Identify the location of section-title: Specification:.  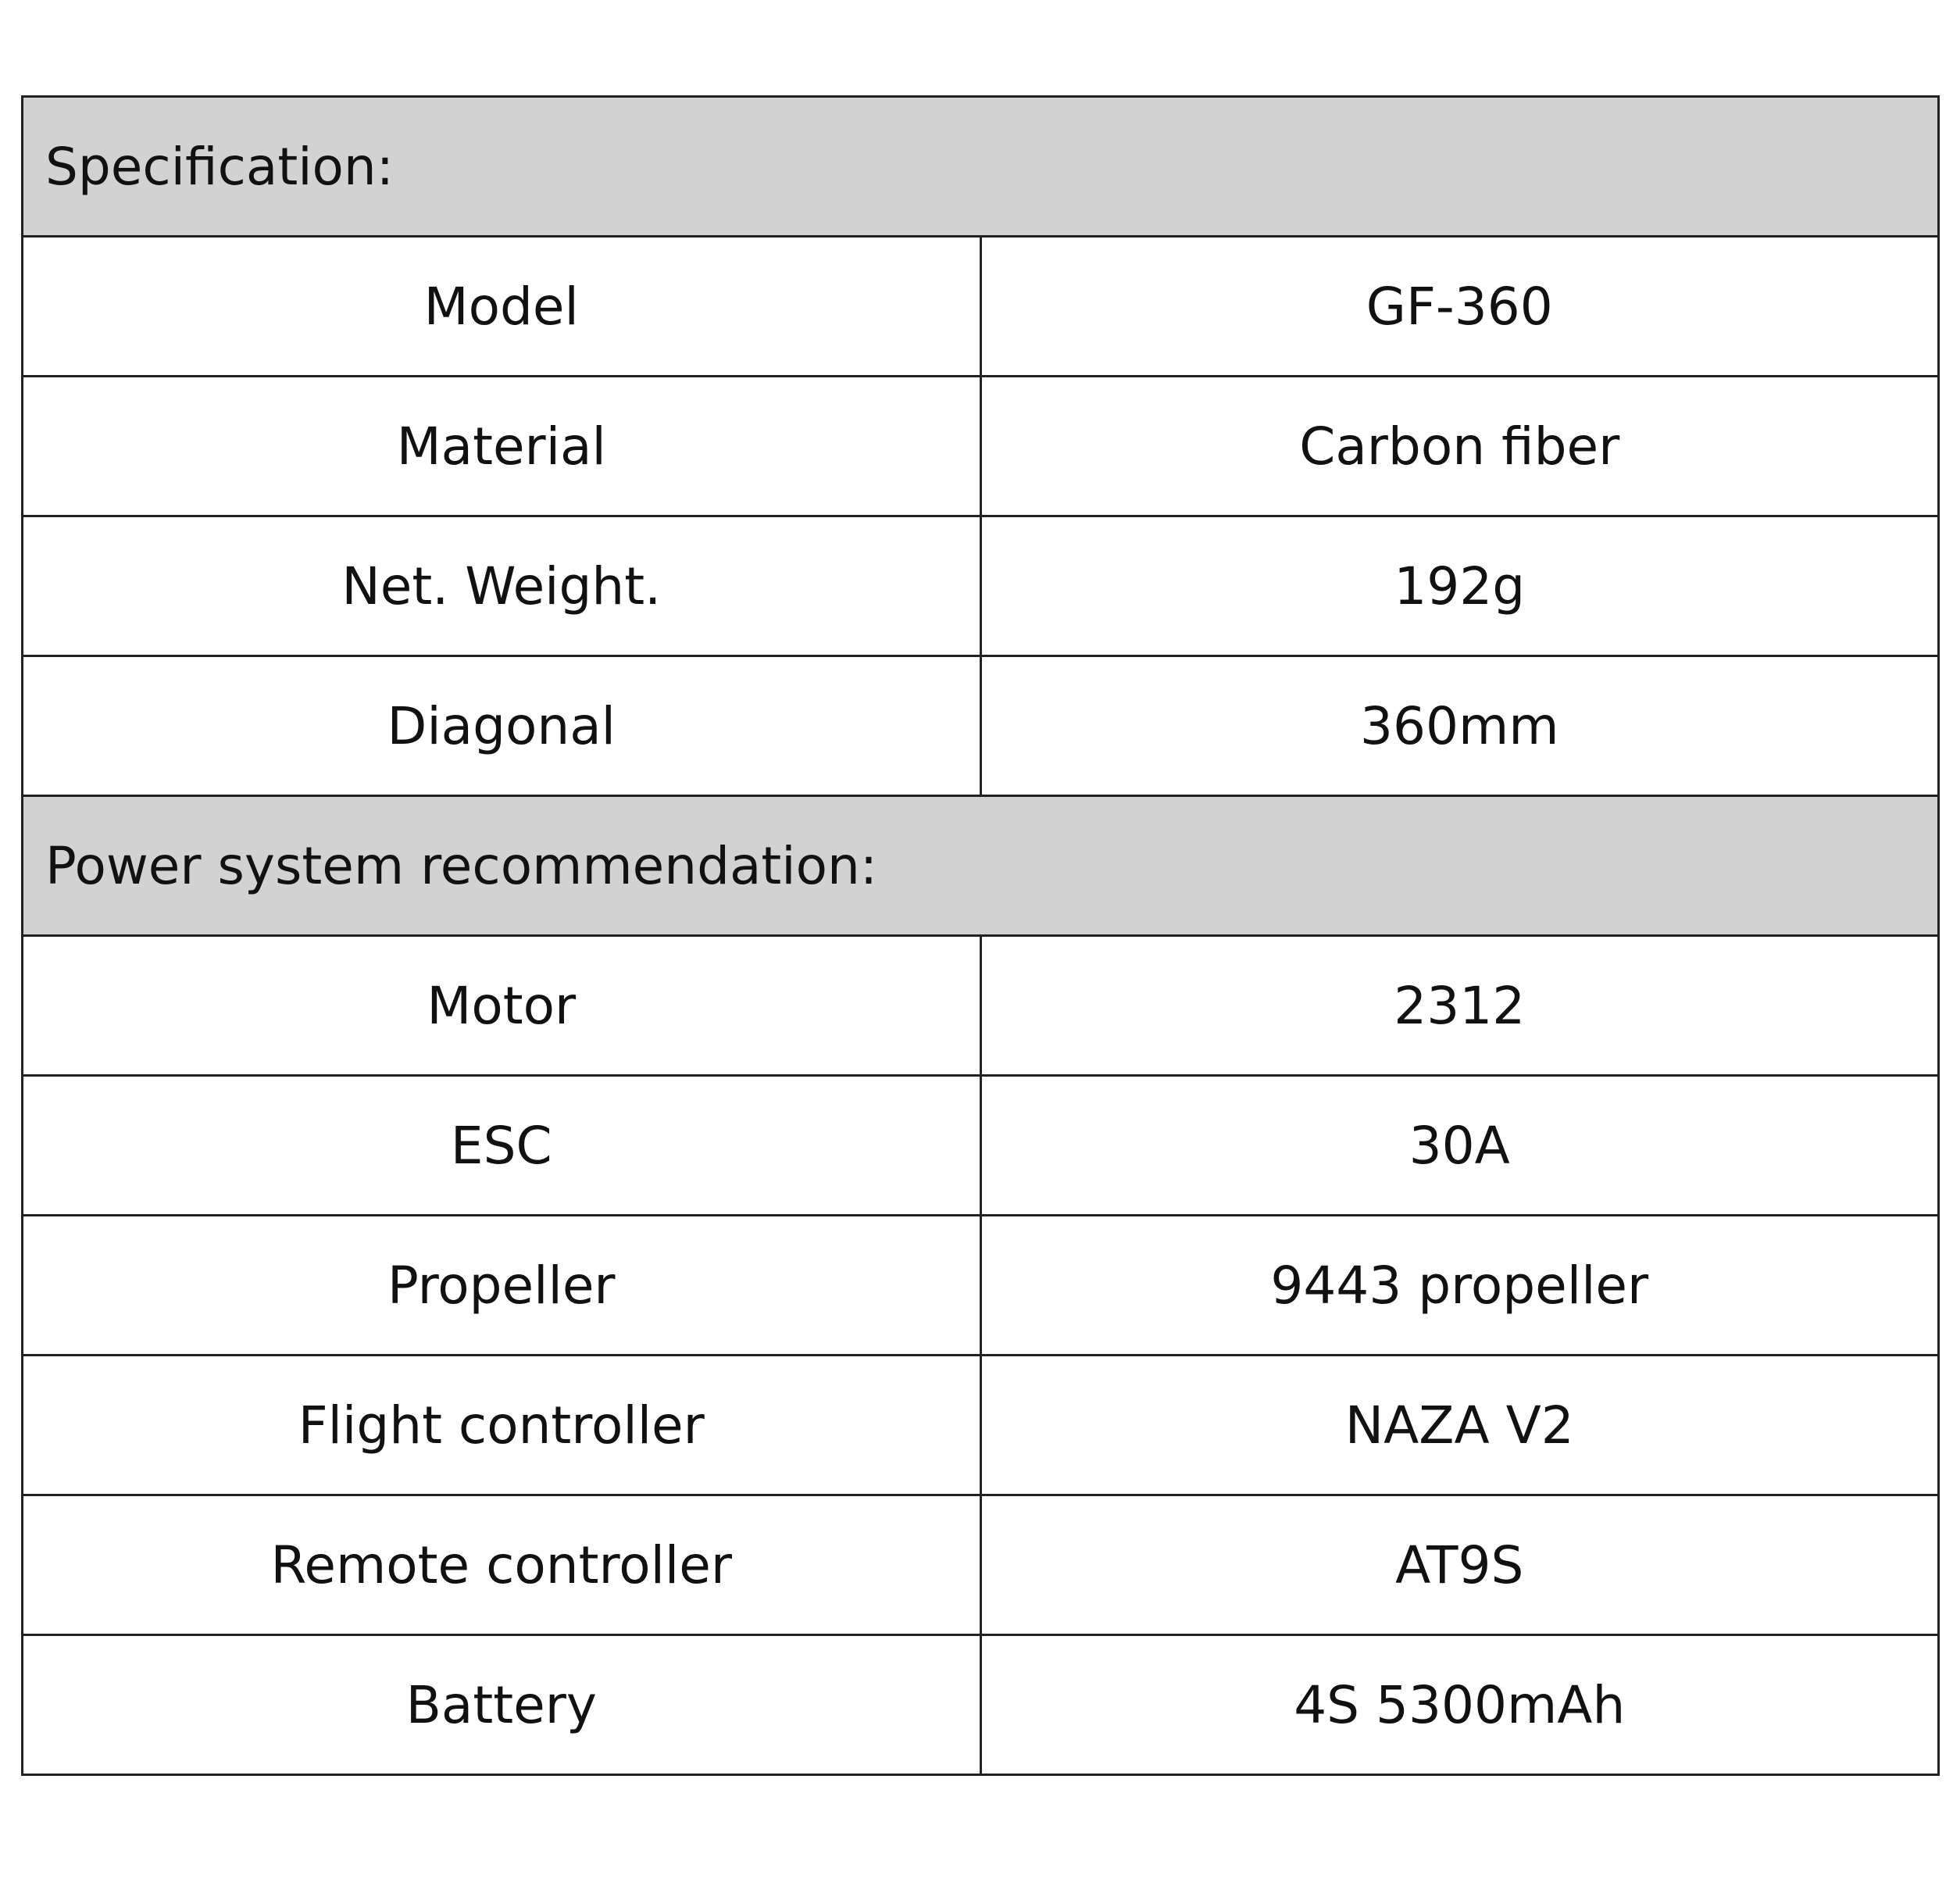
(980, 166).